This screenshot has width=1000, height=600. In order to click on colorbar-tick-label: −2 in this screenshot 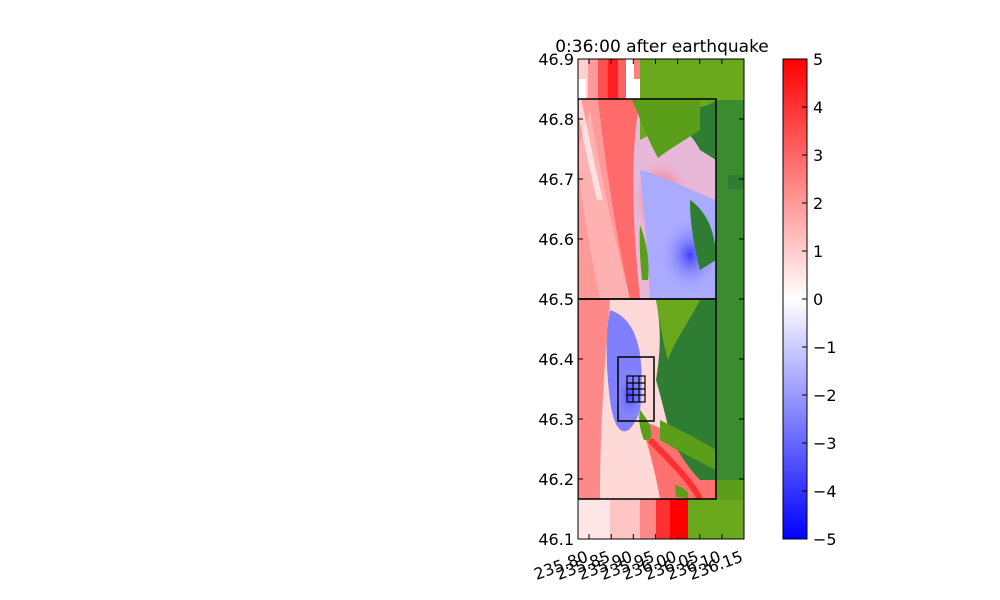, I will do `click(825, 395)`.